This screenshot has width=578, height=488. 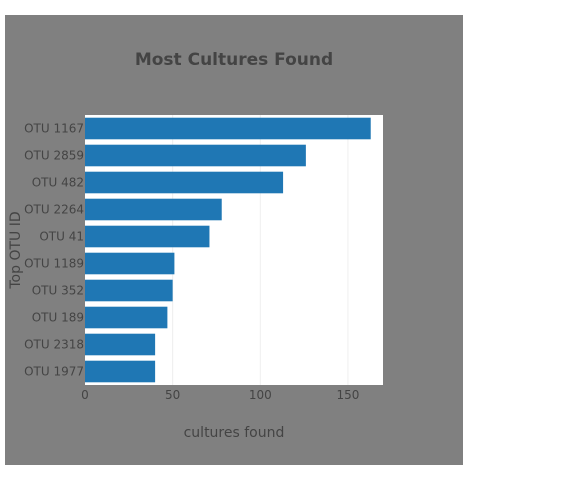 I want to click on y-tick-label: OTU 41, so click(x=61, y=237).